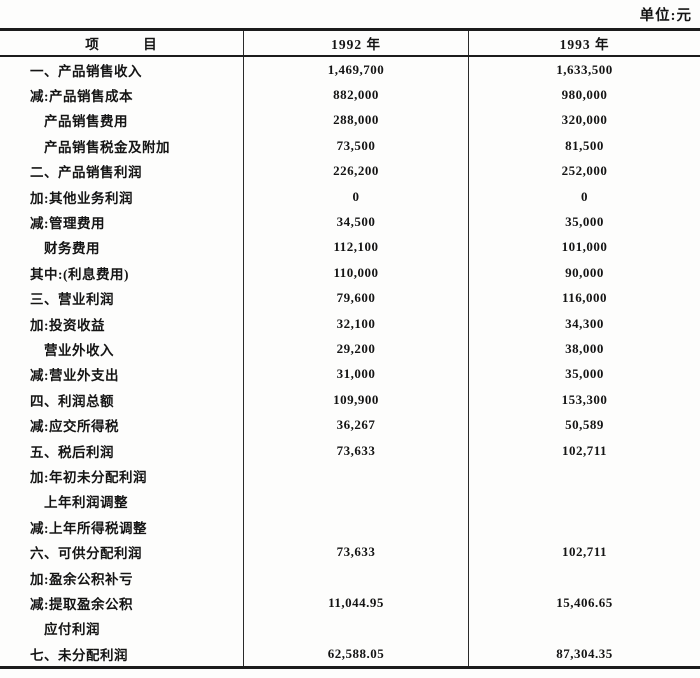 Image resolution: width=700 pixels, height=678 pixels. I want to click on row-value-1992-cell: 110,000, so click(355, 273).